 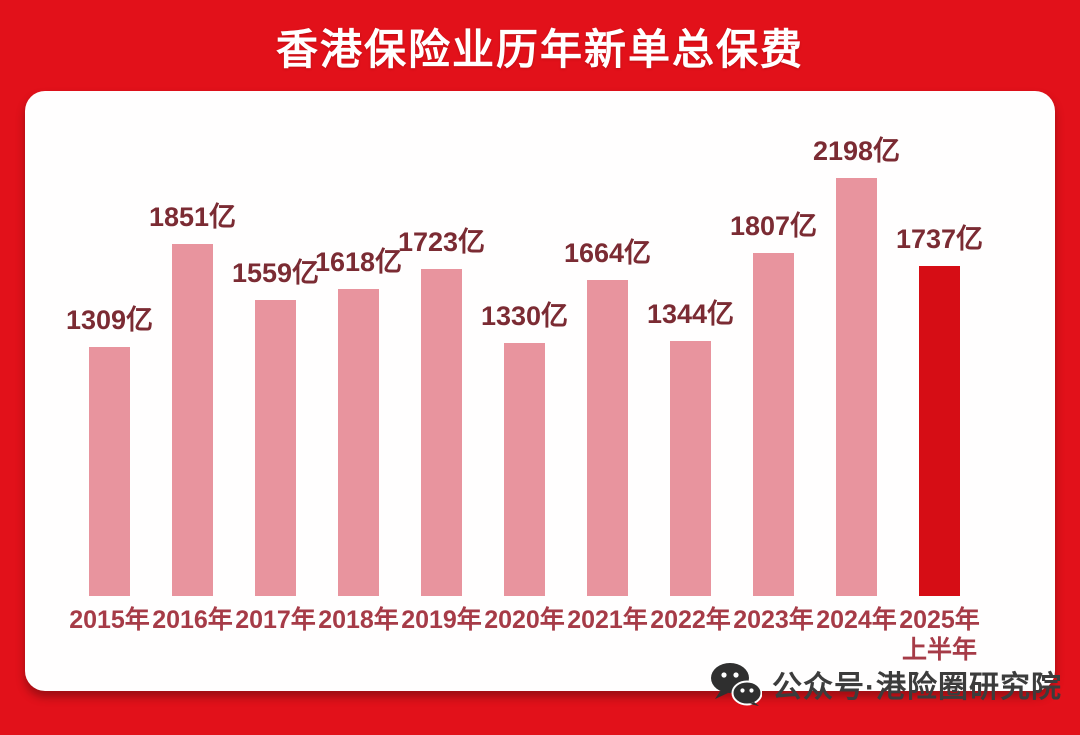 What do you see at coordinates (109, 343) in the screenshot?
I see `chart-column: 1309亿` at bounding box center [109, 343].